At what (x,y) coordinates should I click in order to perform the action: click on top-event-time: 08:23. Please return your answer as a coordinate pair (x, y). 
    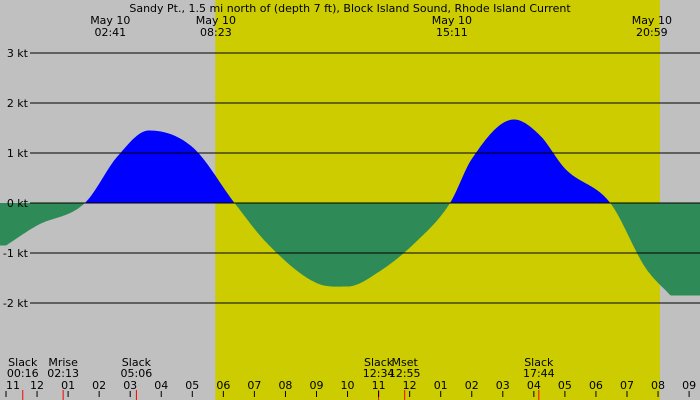
    Looking at the image, I should click on (216, 32).